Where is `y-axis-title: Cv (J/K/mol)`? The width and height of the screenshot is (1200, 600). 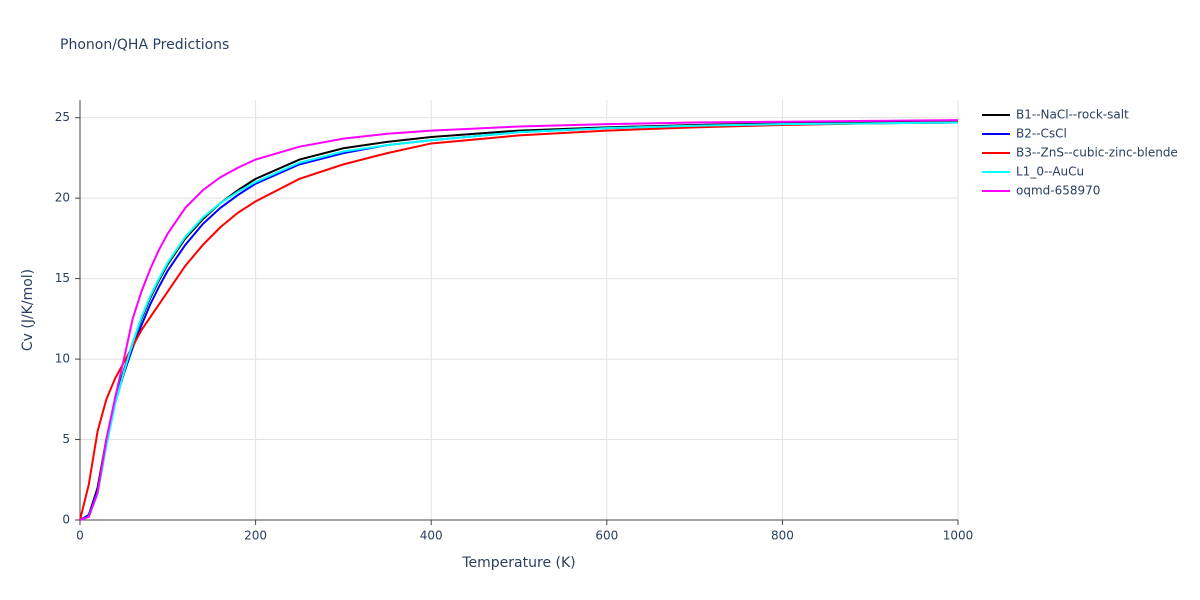
y-axis-title: Cv (J/K/mol) is located at coordinates (28, 310).